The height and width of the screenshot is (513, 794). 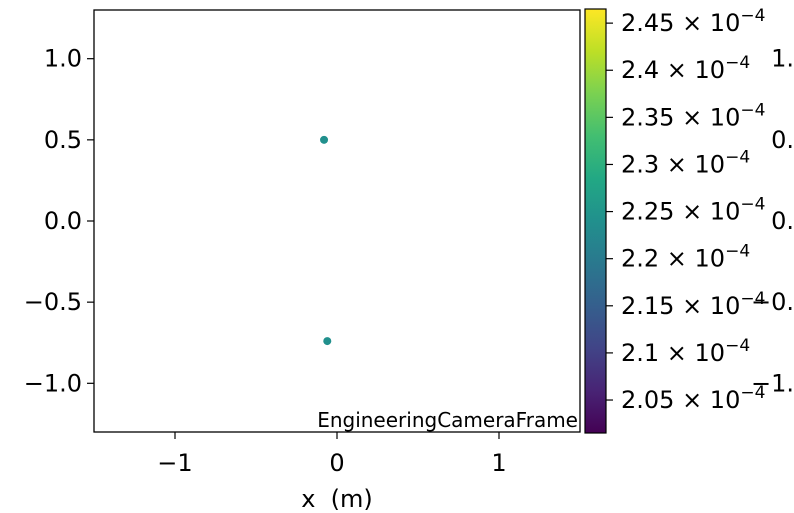 I want to click on clipped-axis-label: 1., so click(x=782, y=59).